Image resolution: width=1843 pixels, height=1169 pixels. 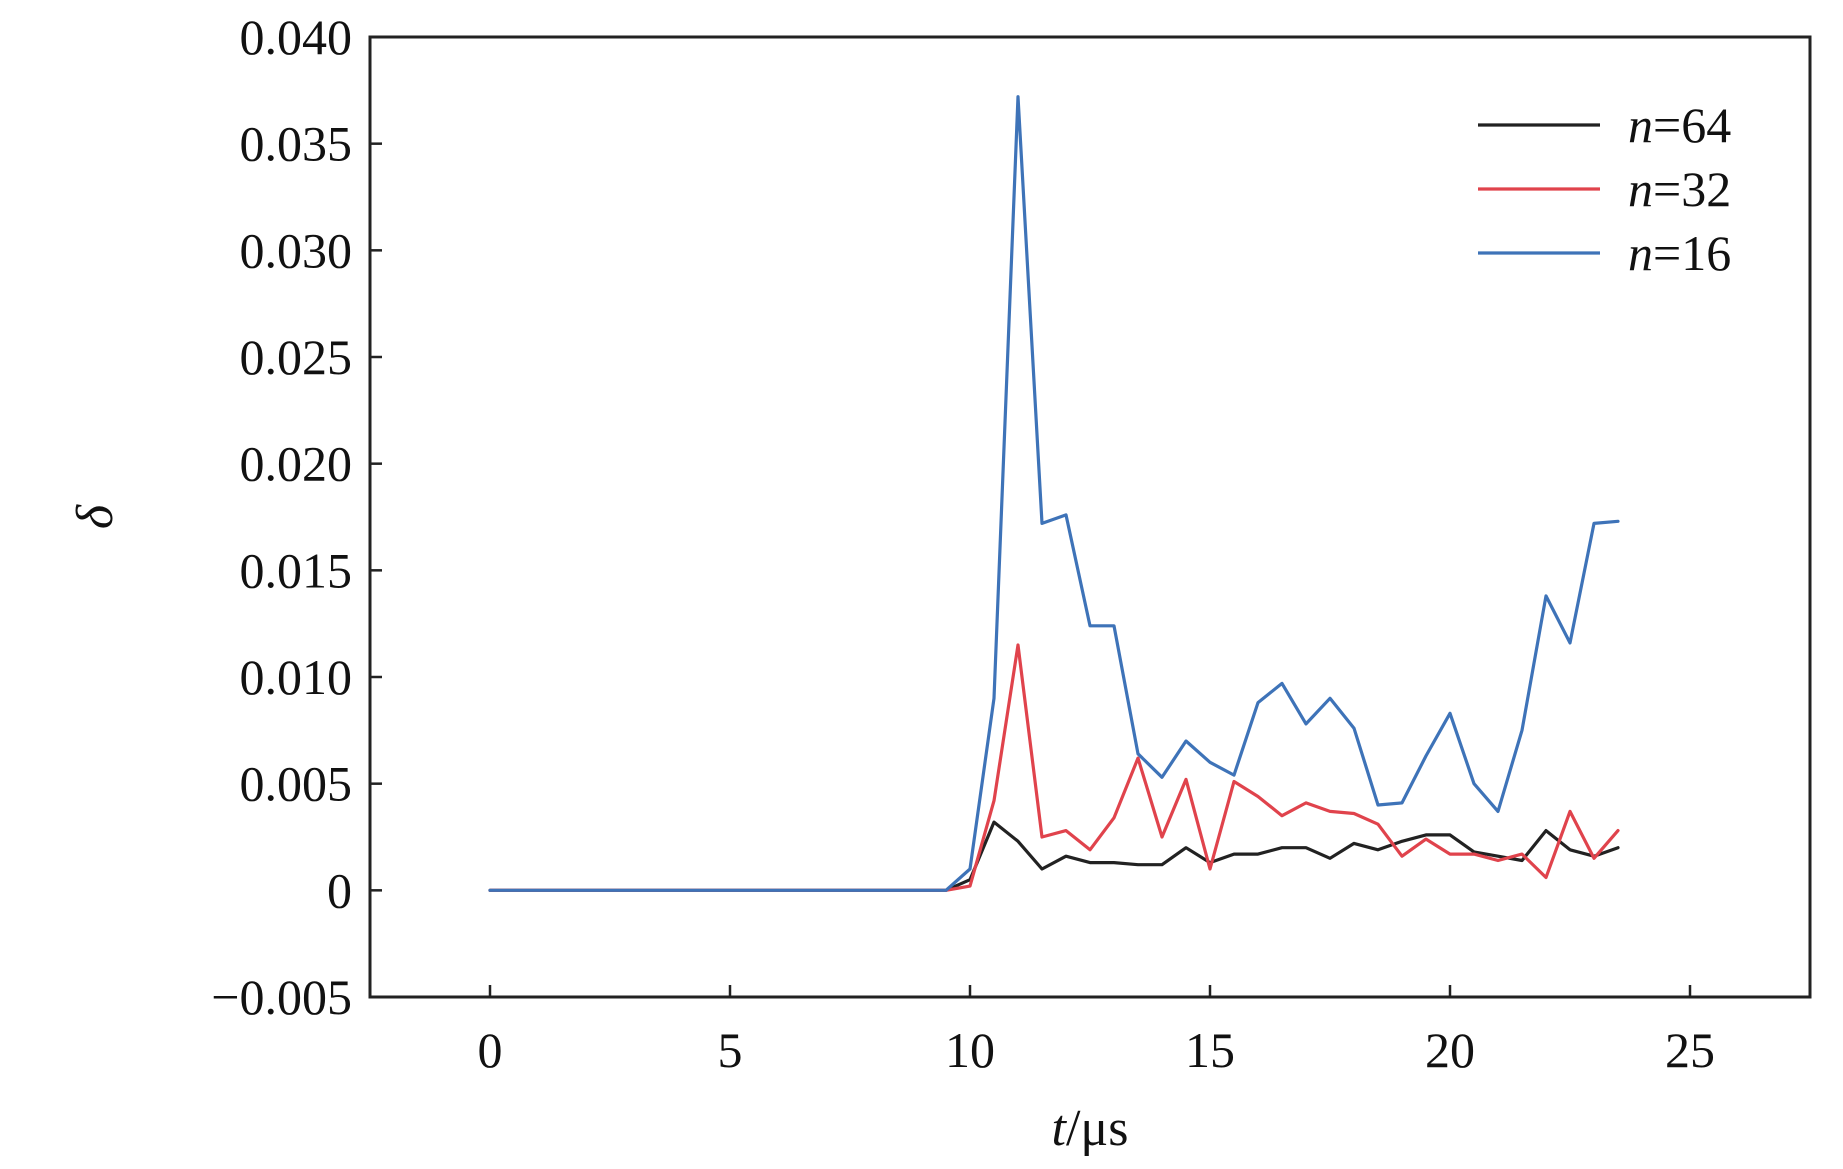 I want to click on legend-label: n=64, so click(x=1679, y=125).